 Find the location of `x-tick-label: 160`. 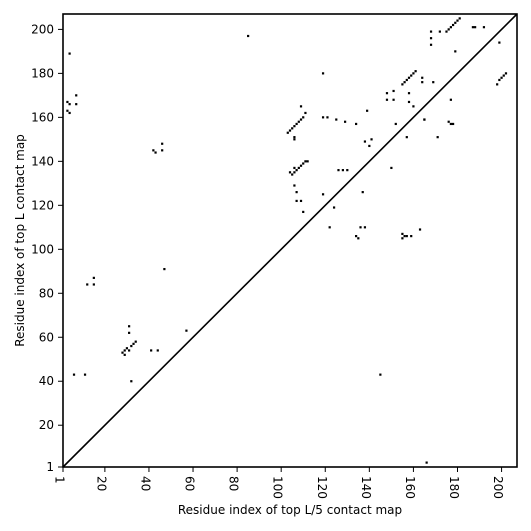

x-tick-label: 160 is located at coordinates (410, 487).